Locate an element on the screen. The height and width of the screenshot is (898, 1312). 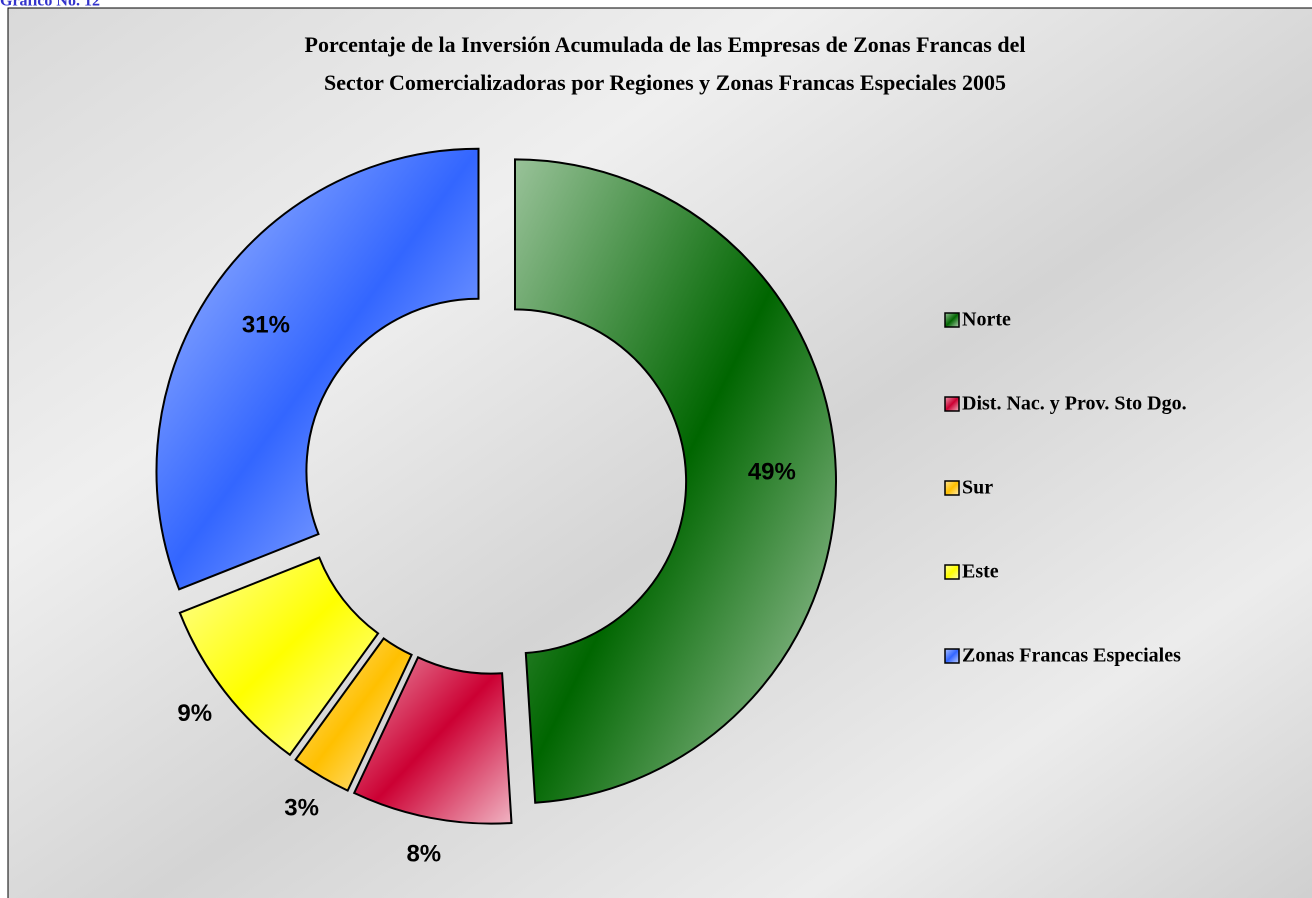
legend-label: Zonas Francas Especiales is located at coordinates (1071, 656).